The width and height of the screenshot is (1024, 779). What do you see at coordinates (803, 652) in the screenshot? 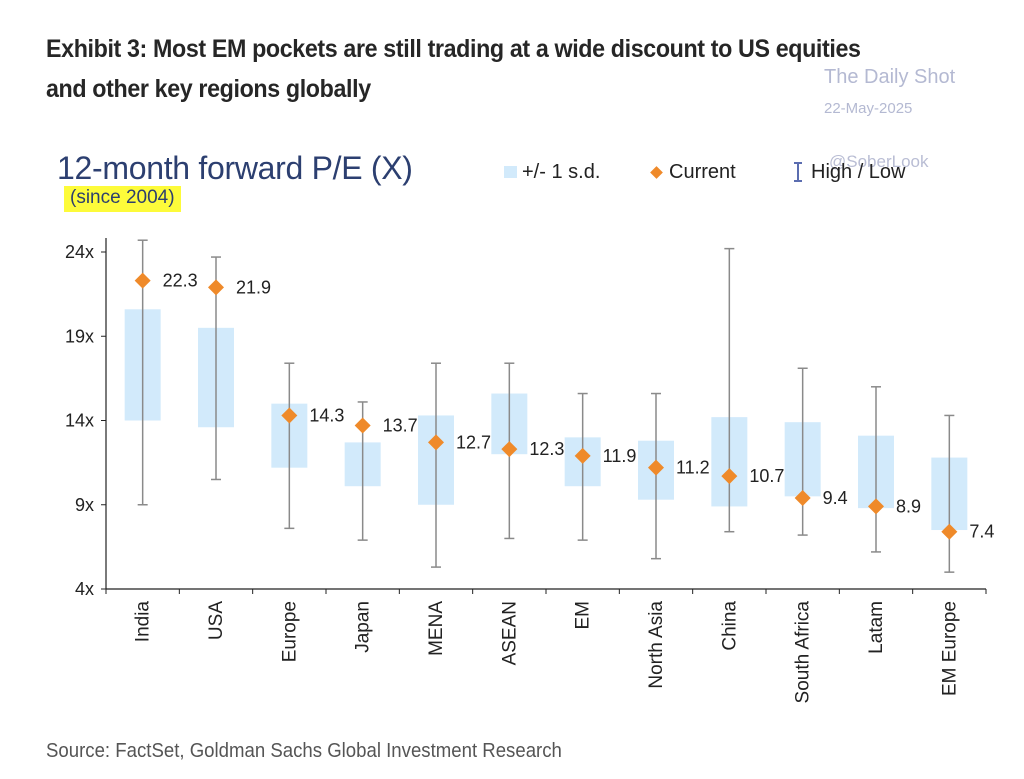
I see `x-category-label: South Africa` at bounding box center [803, 652].